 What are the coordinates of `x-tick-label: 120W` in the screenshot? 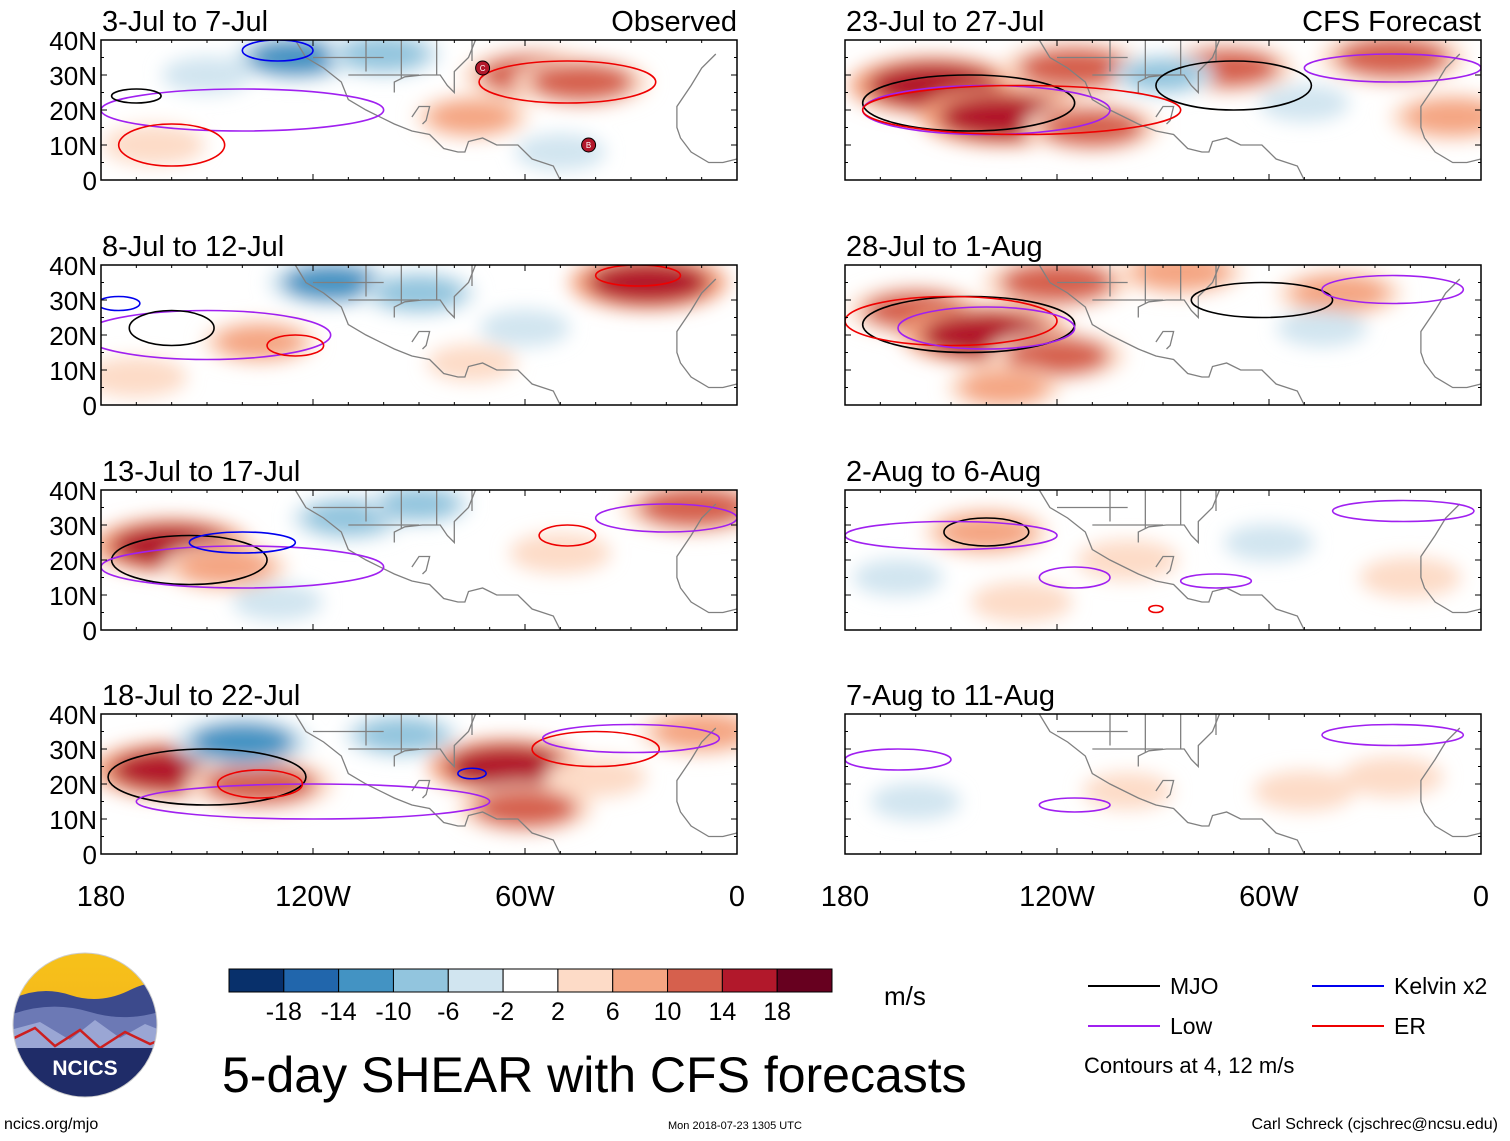 It's located at (1057, 897).